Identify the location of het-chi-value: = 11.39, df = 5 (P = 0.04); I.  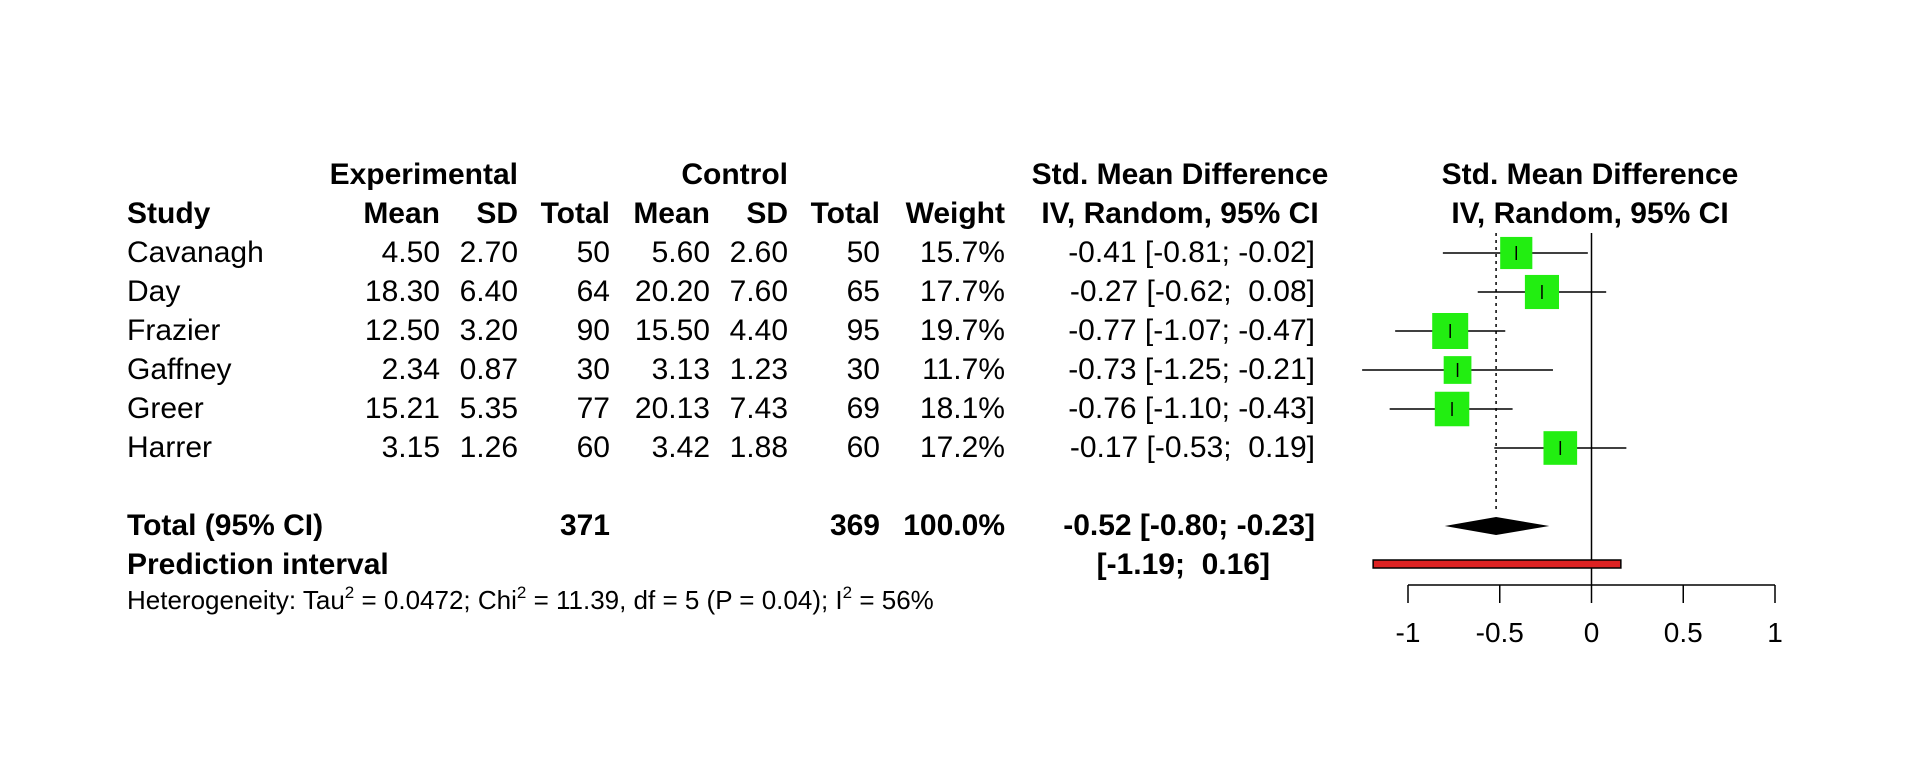
(684, 600).